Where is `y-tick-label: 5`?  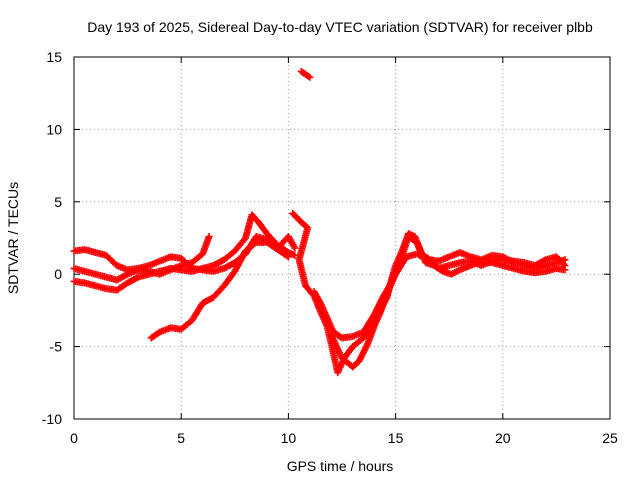
y-tick-label: 5 is located at coordinates (58, 202).